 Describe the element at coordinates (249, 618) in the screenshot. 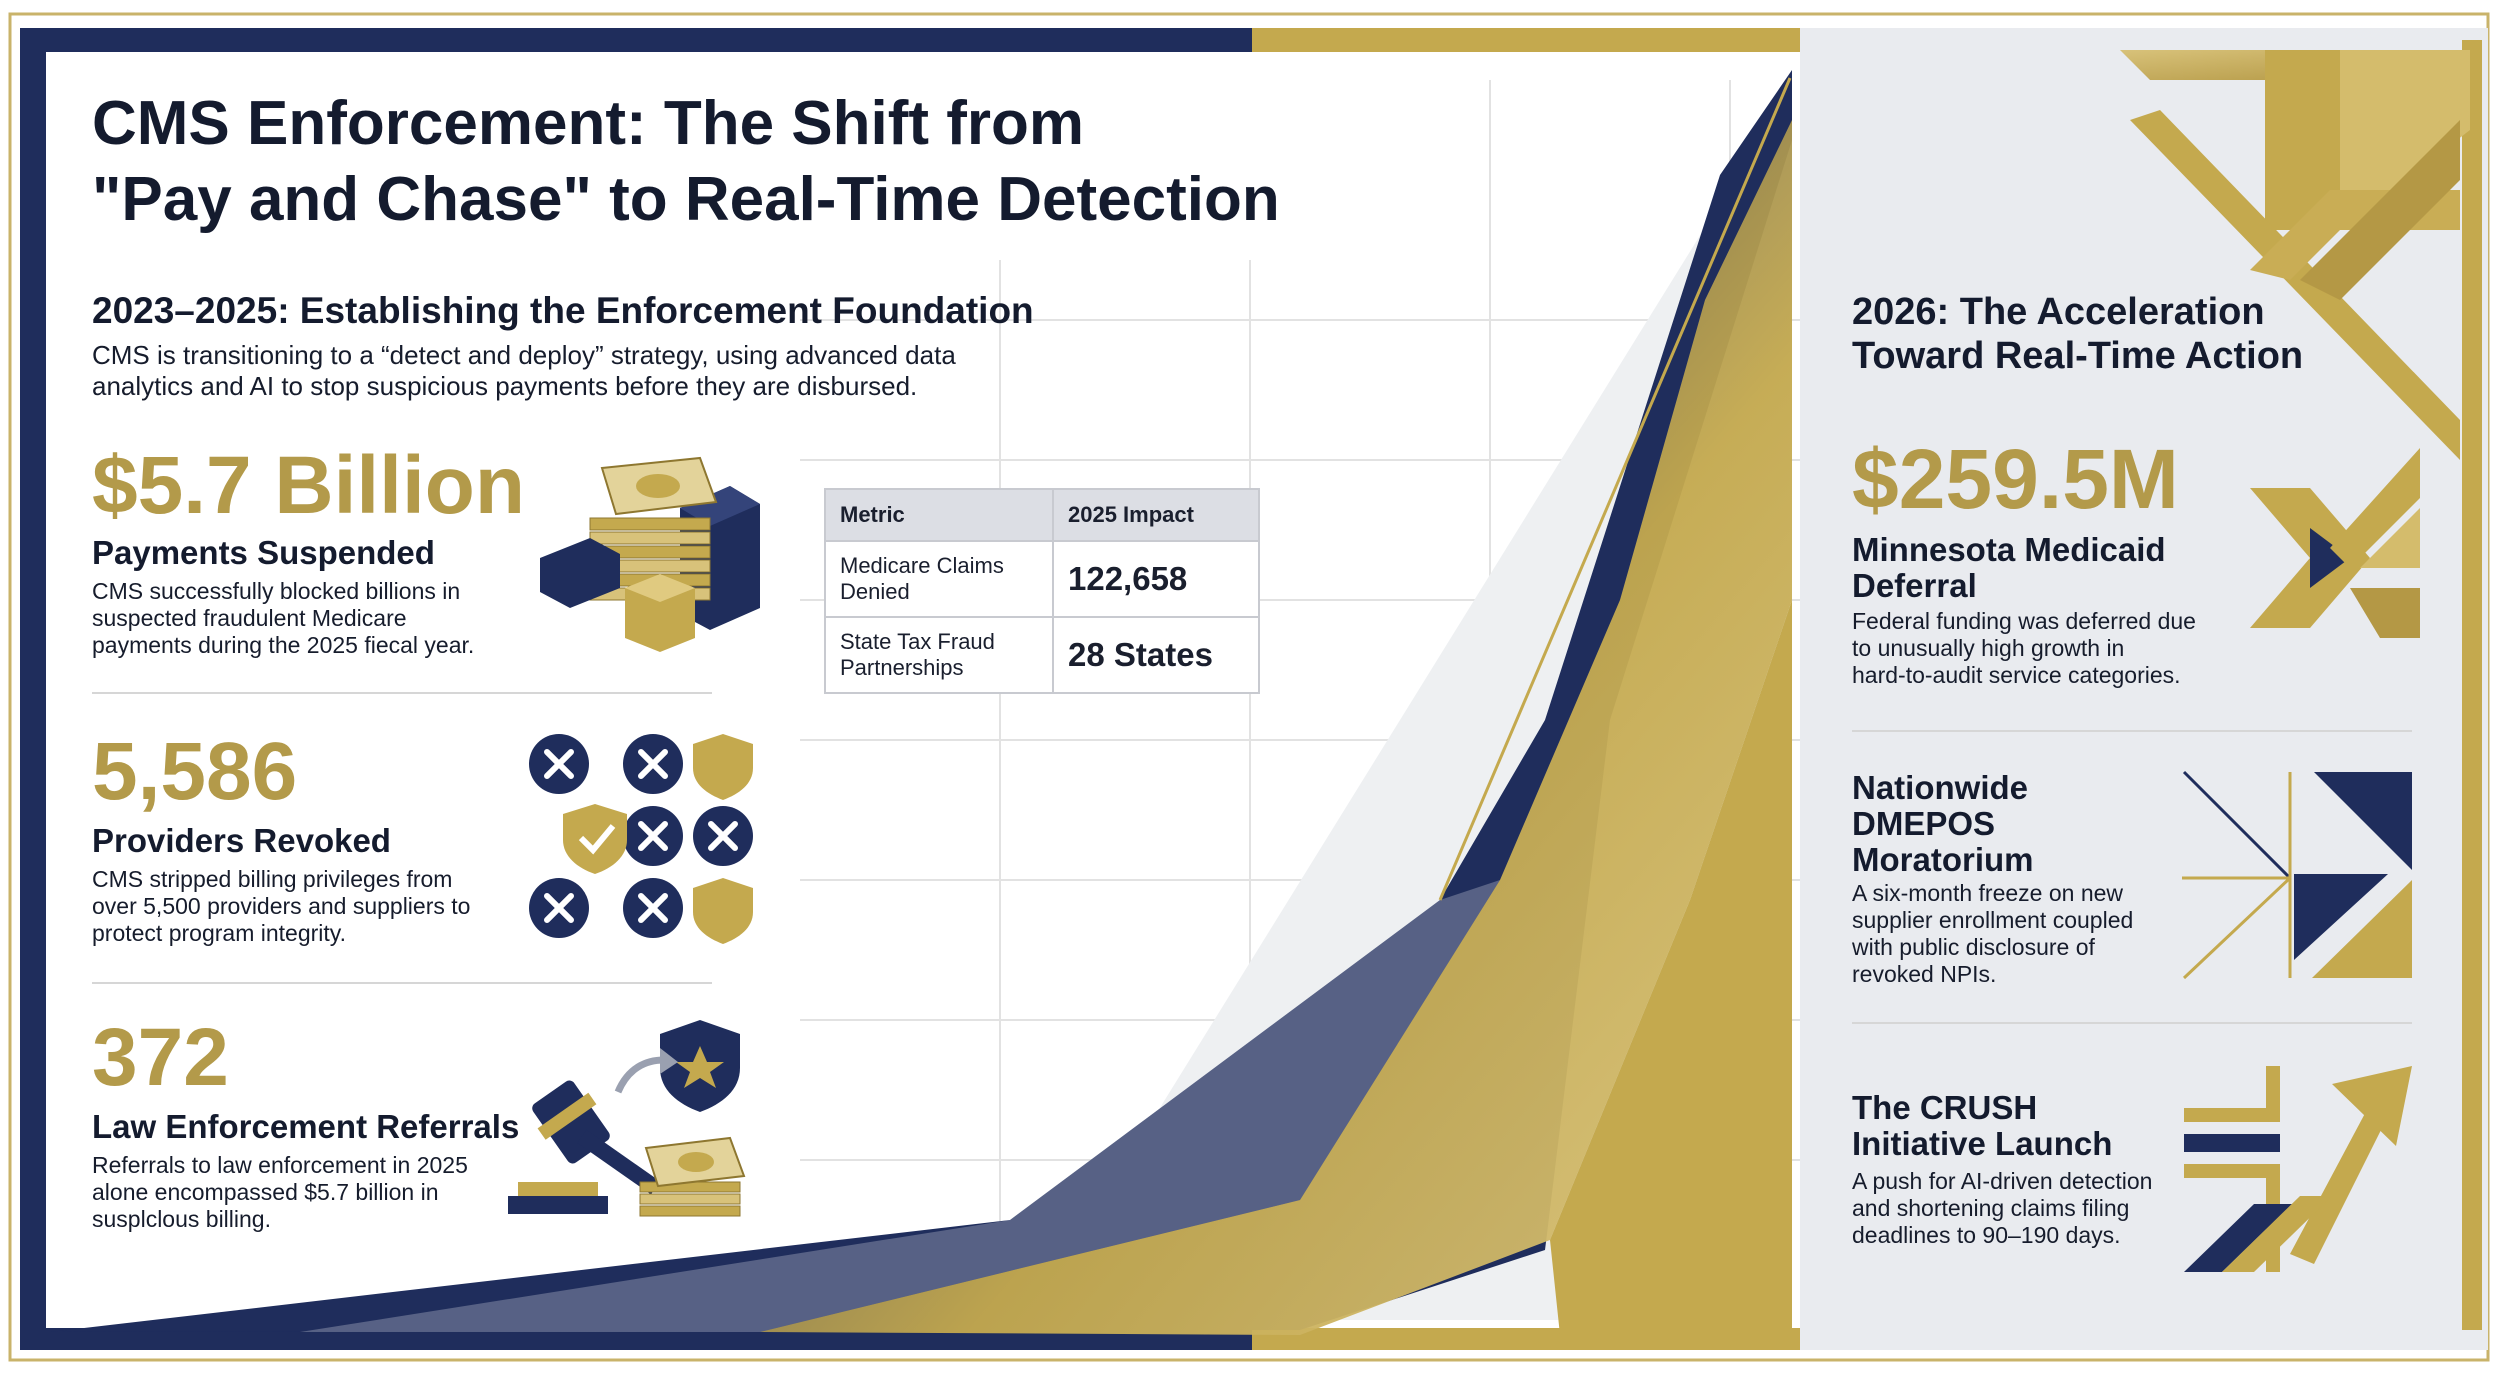

I see `desc-line: suspected fraudulent Medicare` at that location.